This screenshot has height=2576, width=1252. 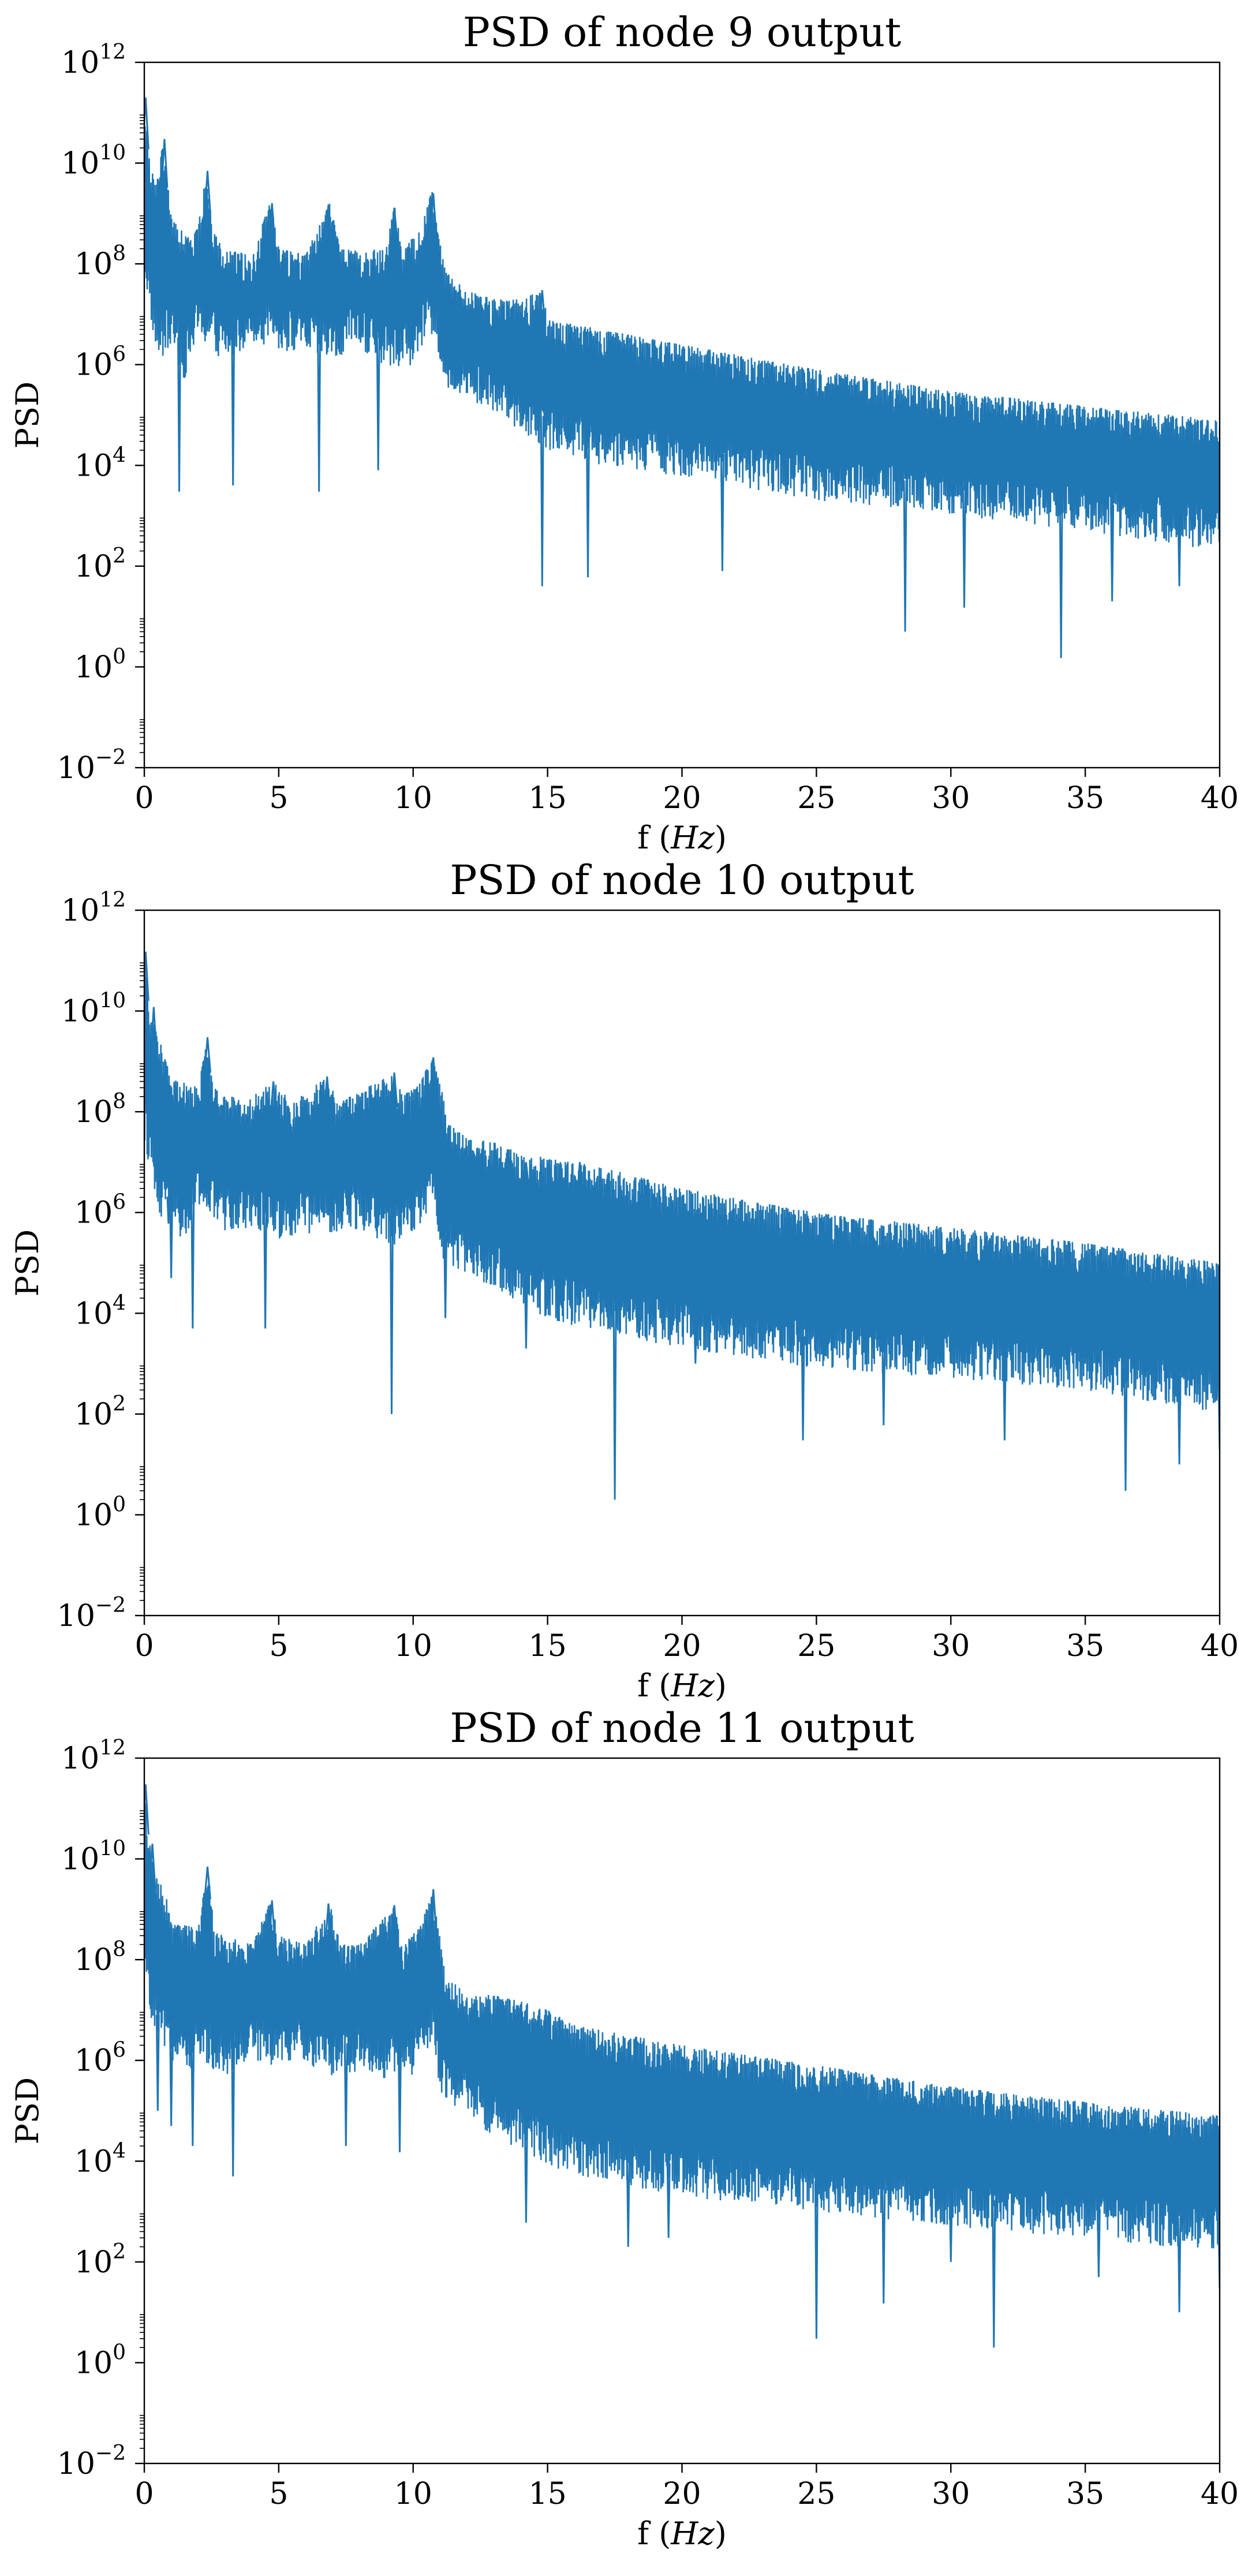 What do you see at coordinates (682, 1646) in the screenshot?
I see `x-tick-label: 20` at bounding box center [682, 1646].